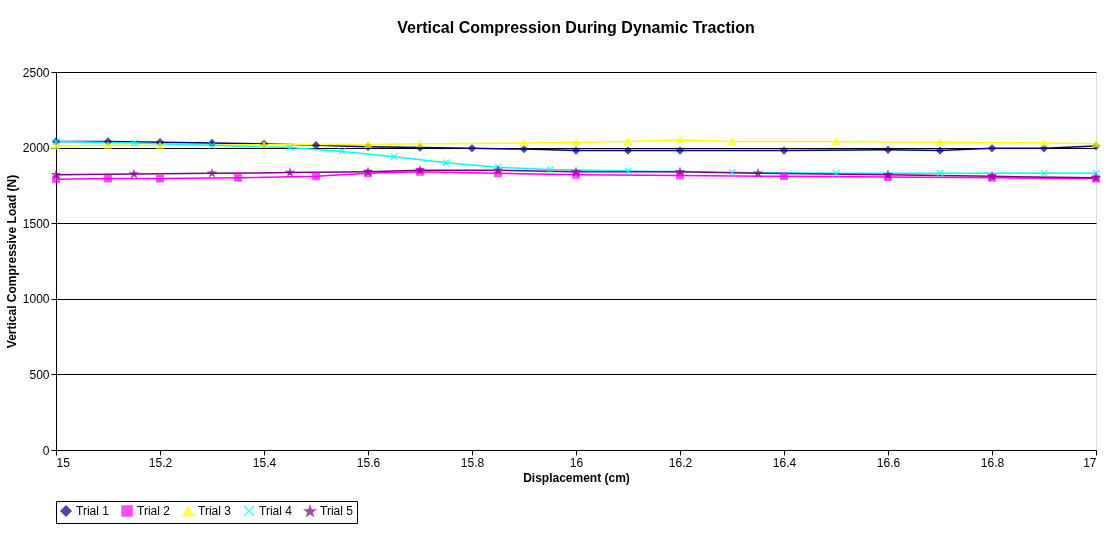  I want to click on x-tick-label: 15, so click(63, 462).